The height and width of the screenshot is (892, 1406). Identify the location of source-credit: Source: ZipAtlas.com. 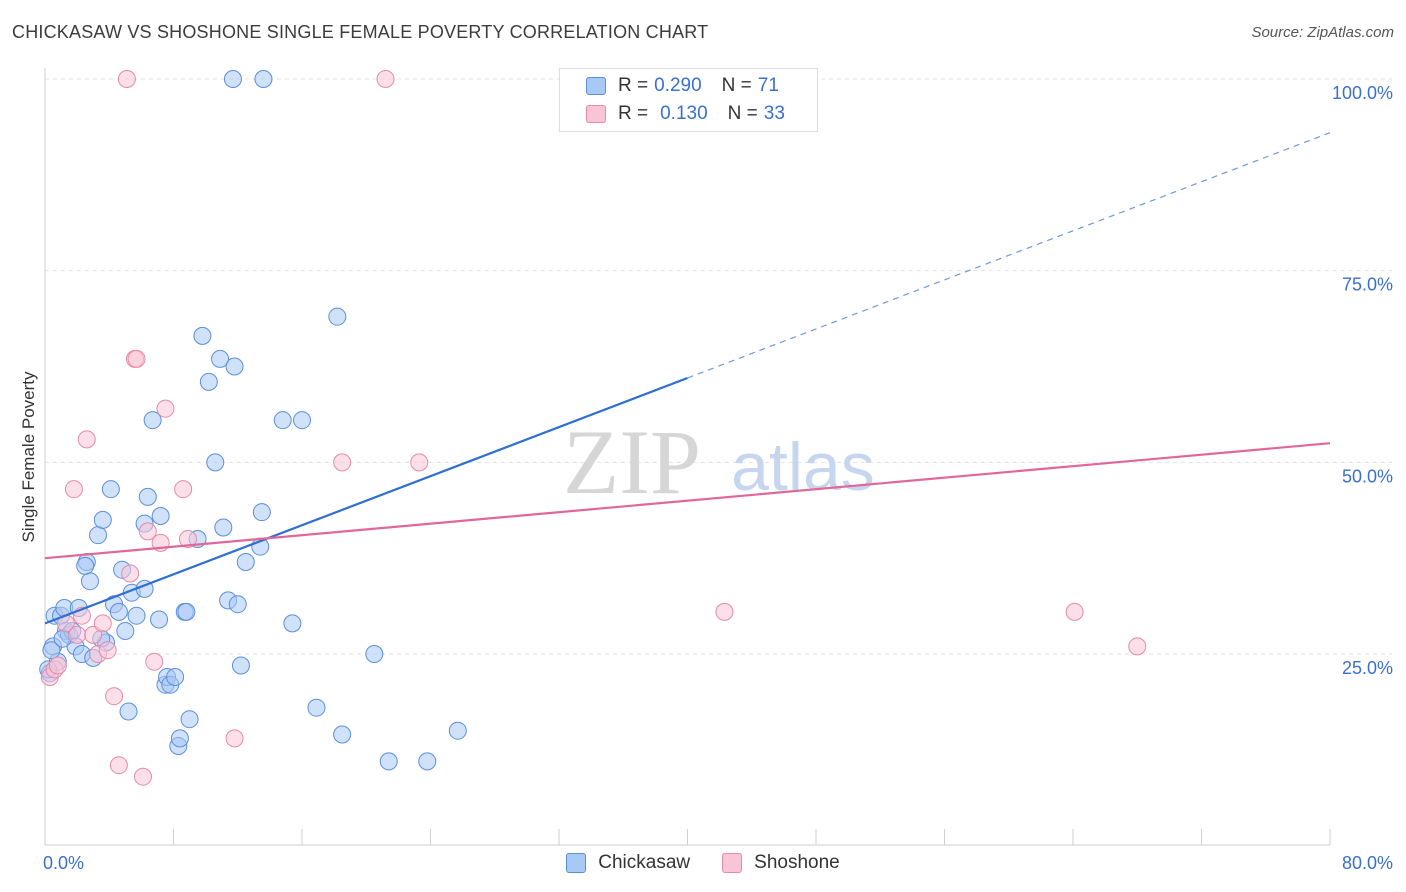
(1322, 32).